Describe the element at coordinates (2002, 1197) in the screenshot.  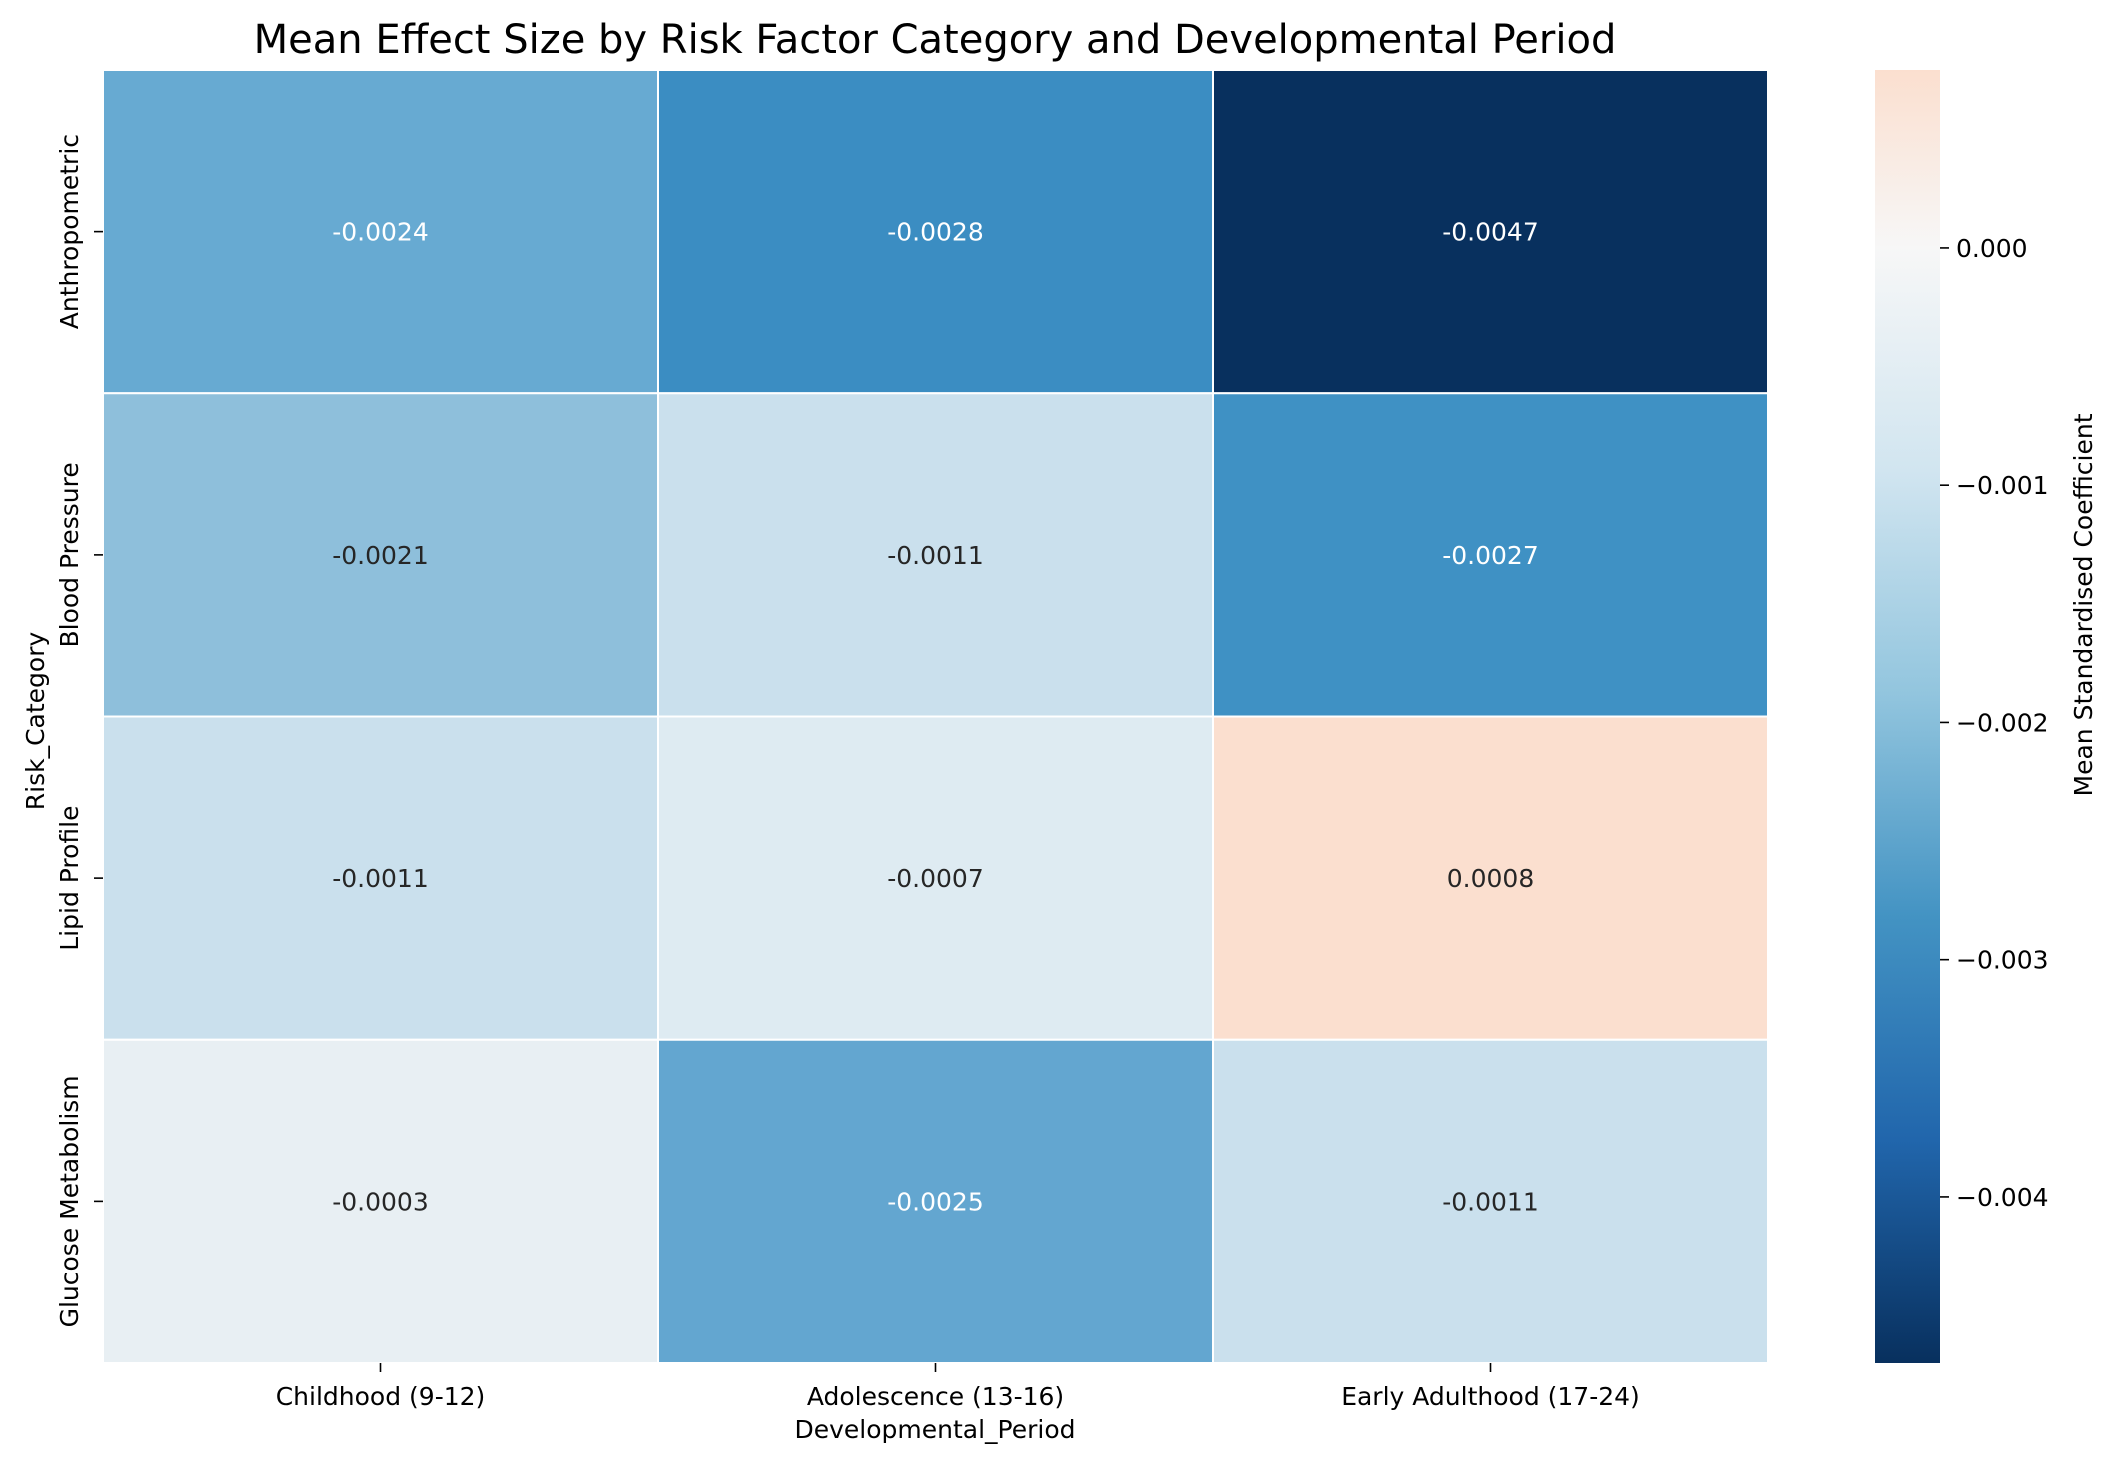
I see `colorbar-tick-label: −0.004` at that location.